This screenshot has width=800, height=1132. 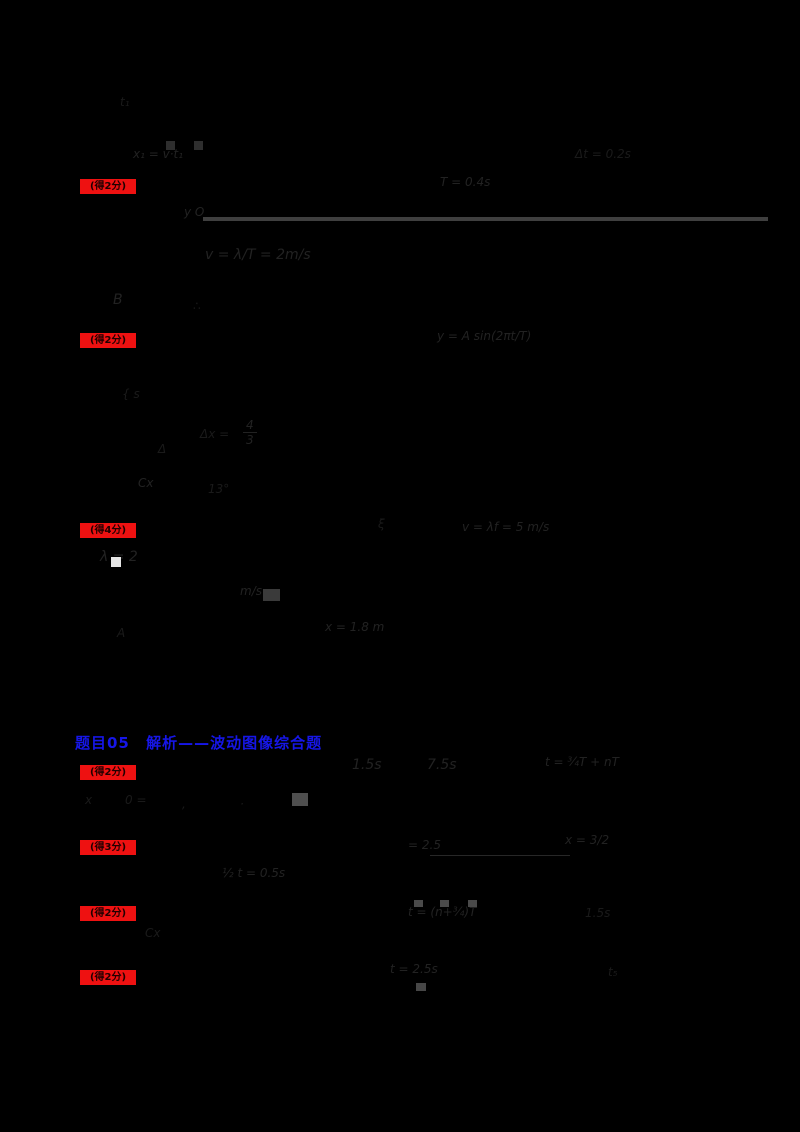 I want to click on fraction-denominator: 3, so click(x=250, y=440).